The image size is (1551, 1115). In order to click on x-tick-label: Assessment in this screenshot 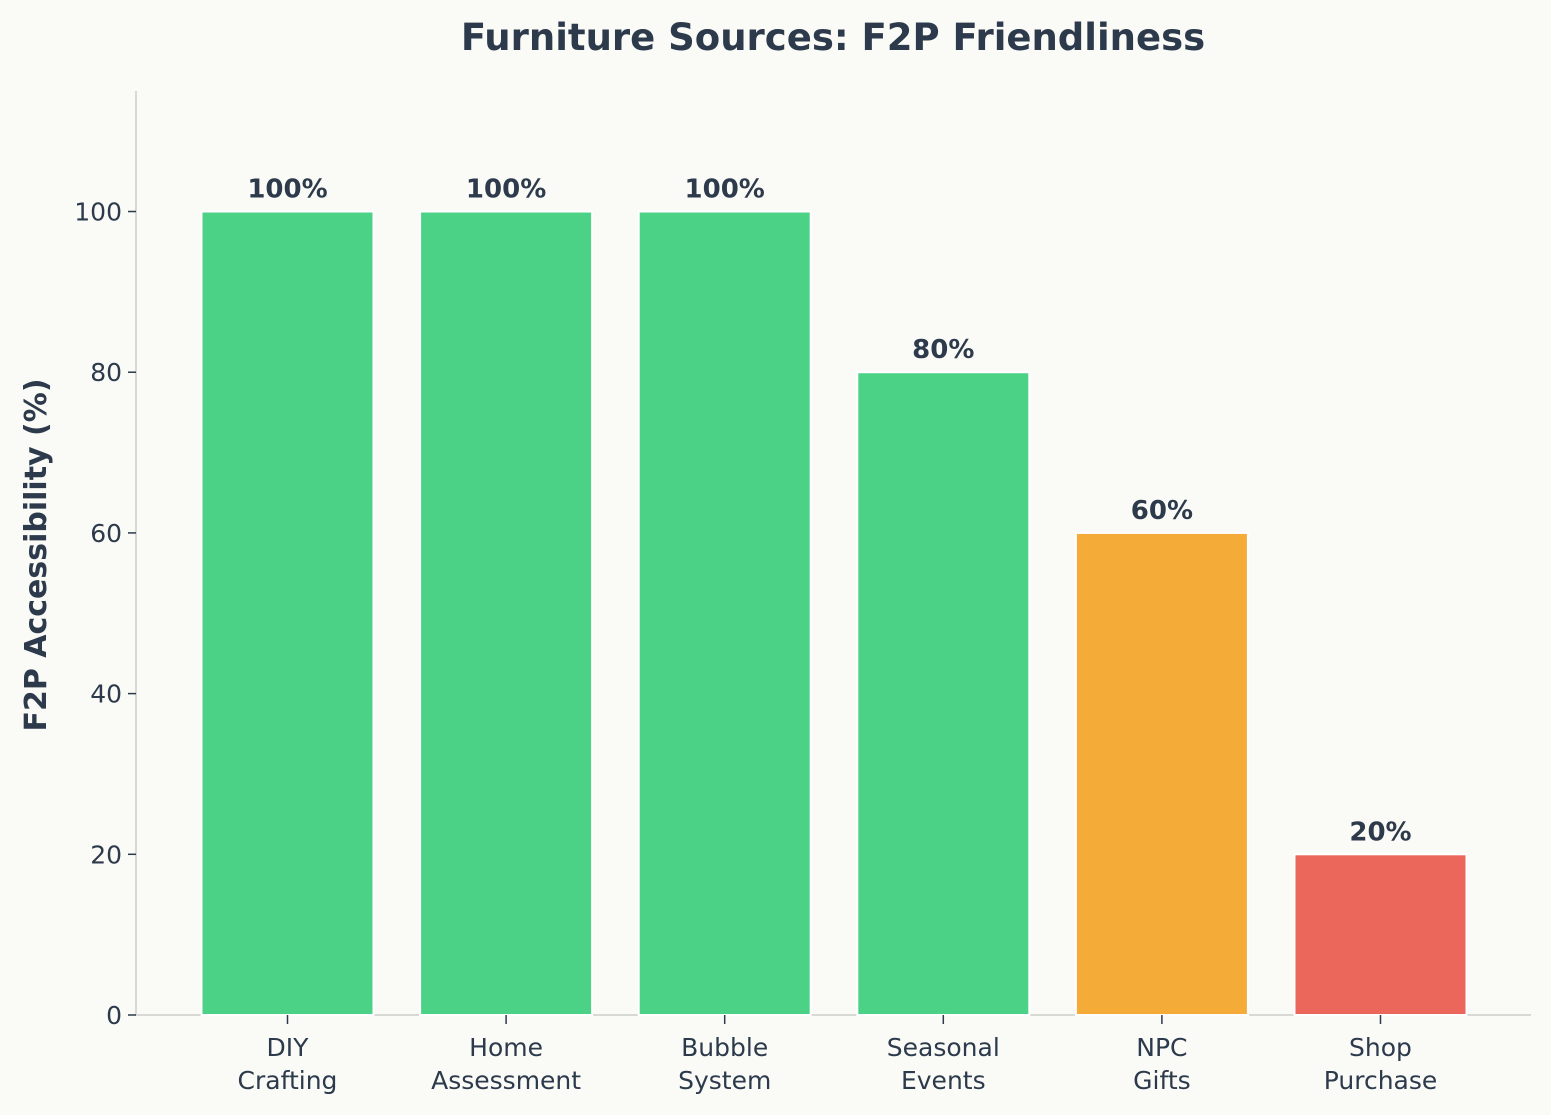, I will do `click(506, 1080)`.